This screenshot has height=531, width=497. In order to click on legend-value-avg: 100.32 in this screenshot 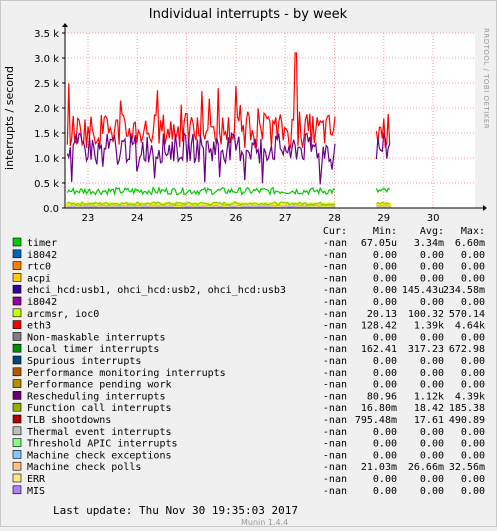, I will do `click(426, 314)`.